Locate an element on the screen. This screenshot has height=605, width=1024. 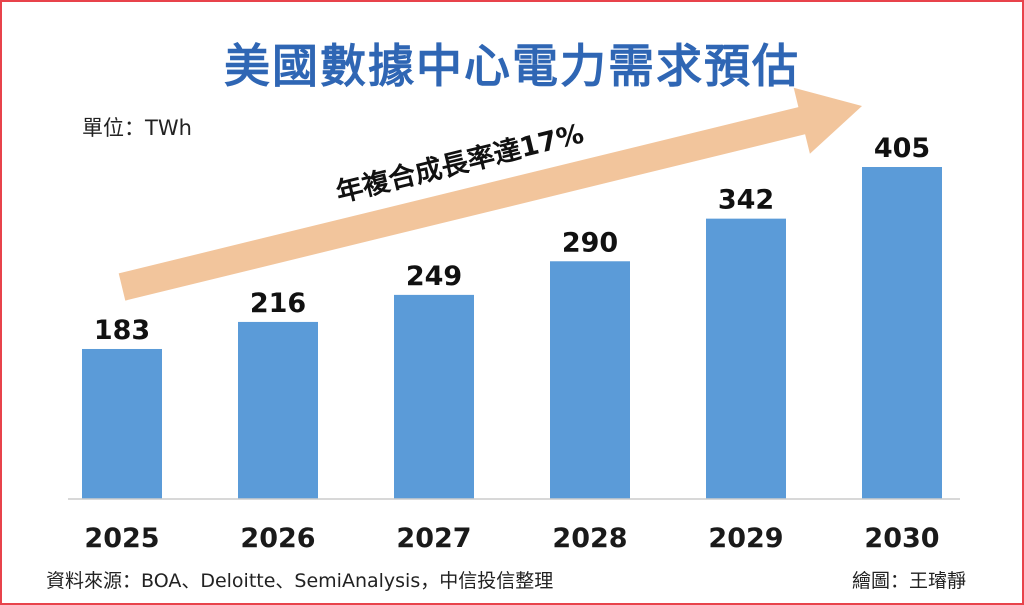
value-label-2028: 290 is located at coordinates (590, 242).